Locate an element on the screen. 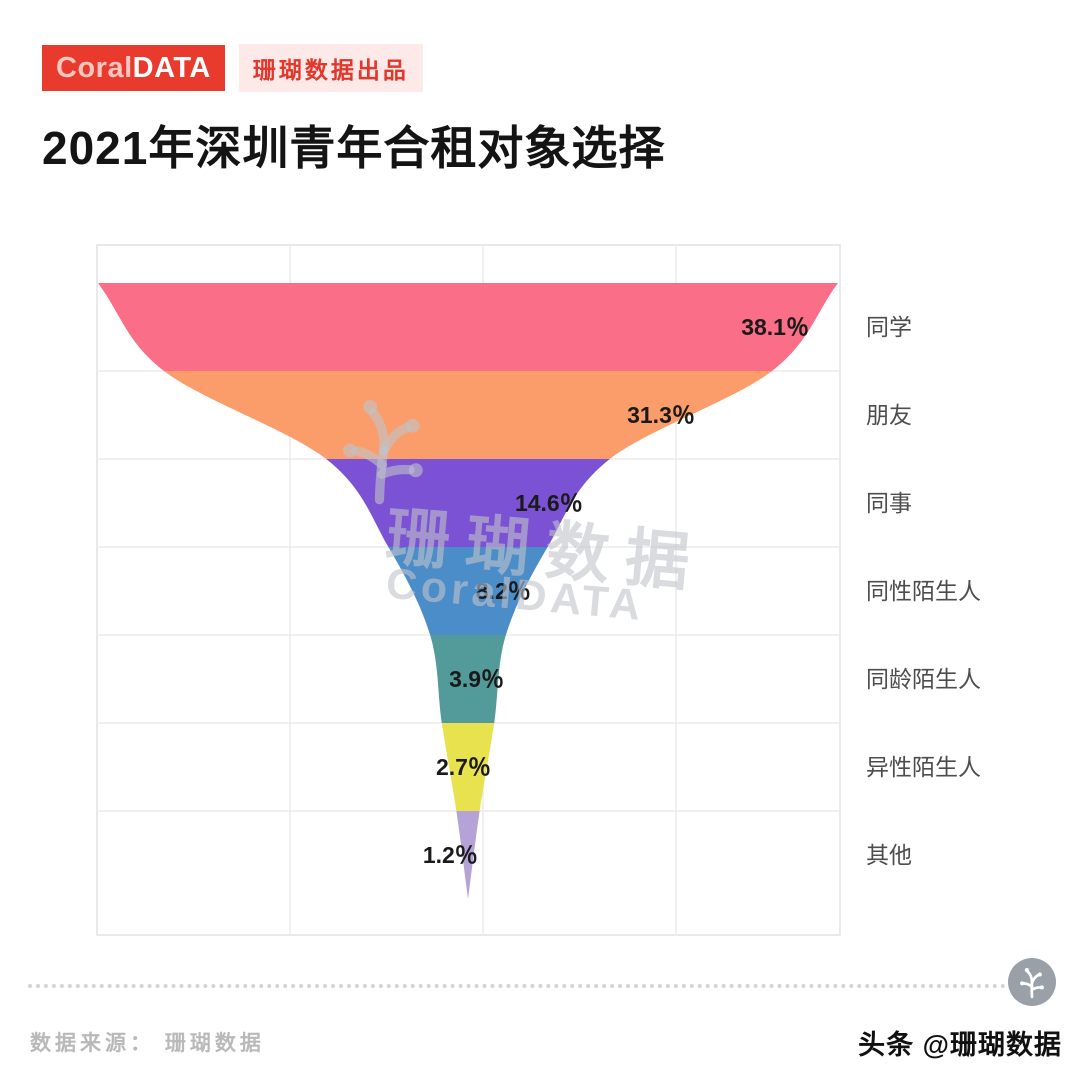  value-label: 31.3％ is located at coordinates (661, 415).